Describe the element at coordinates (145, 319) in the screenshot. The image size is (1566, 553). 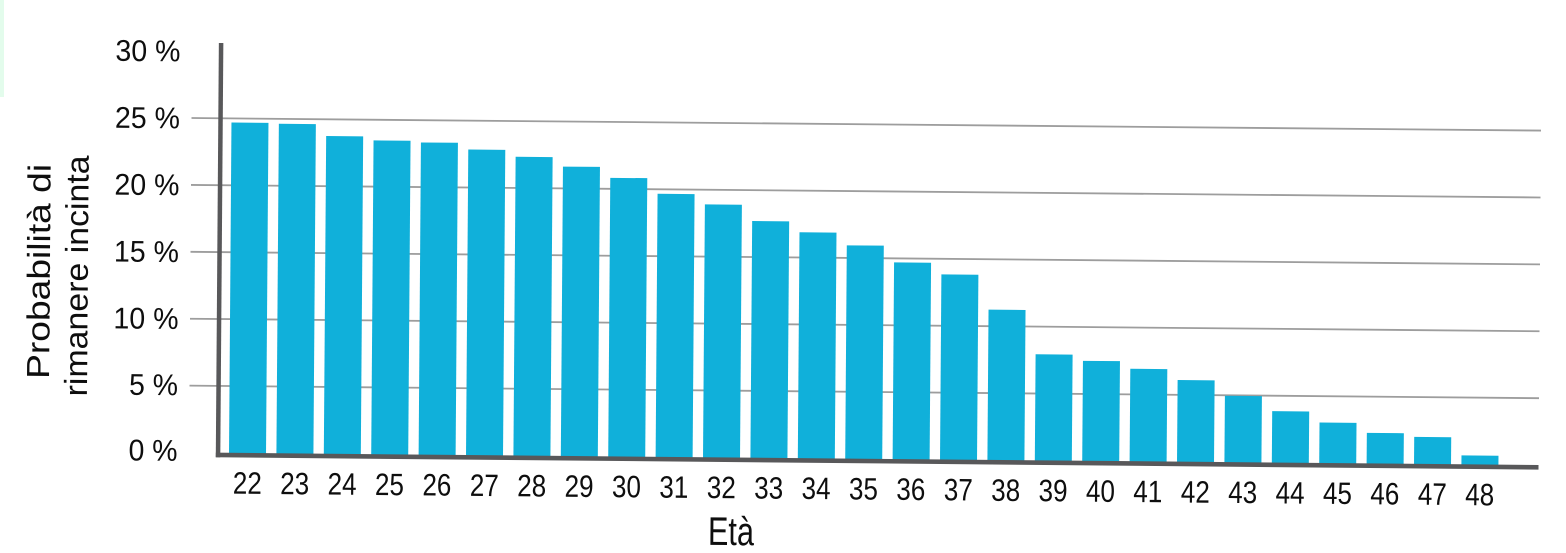
I see `svg-text: 10 %` at that location.